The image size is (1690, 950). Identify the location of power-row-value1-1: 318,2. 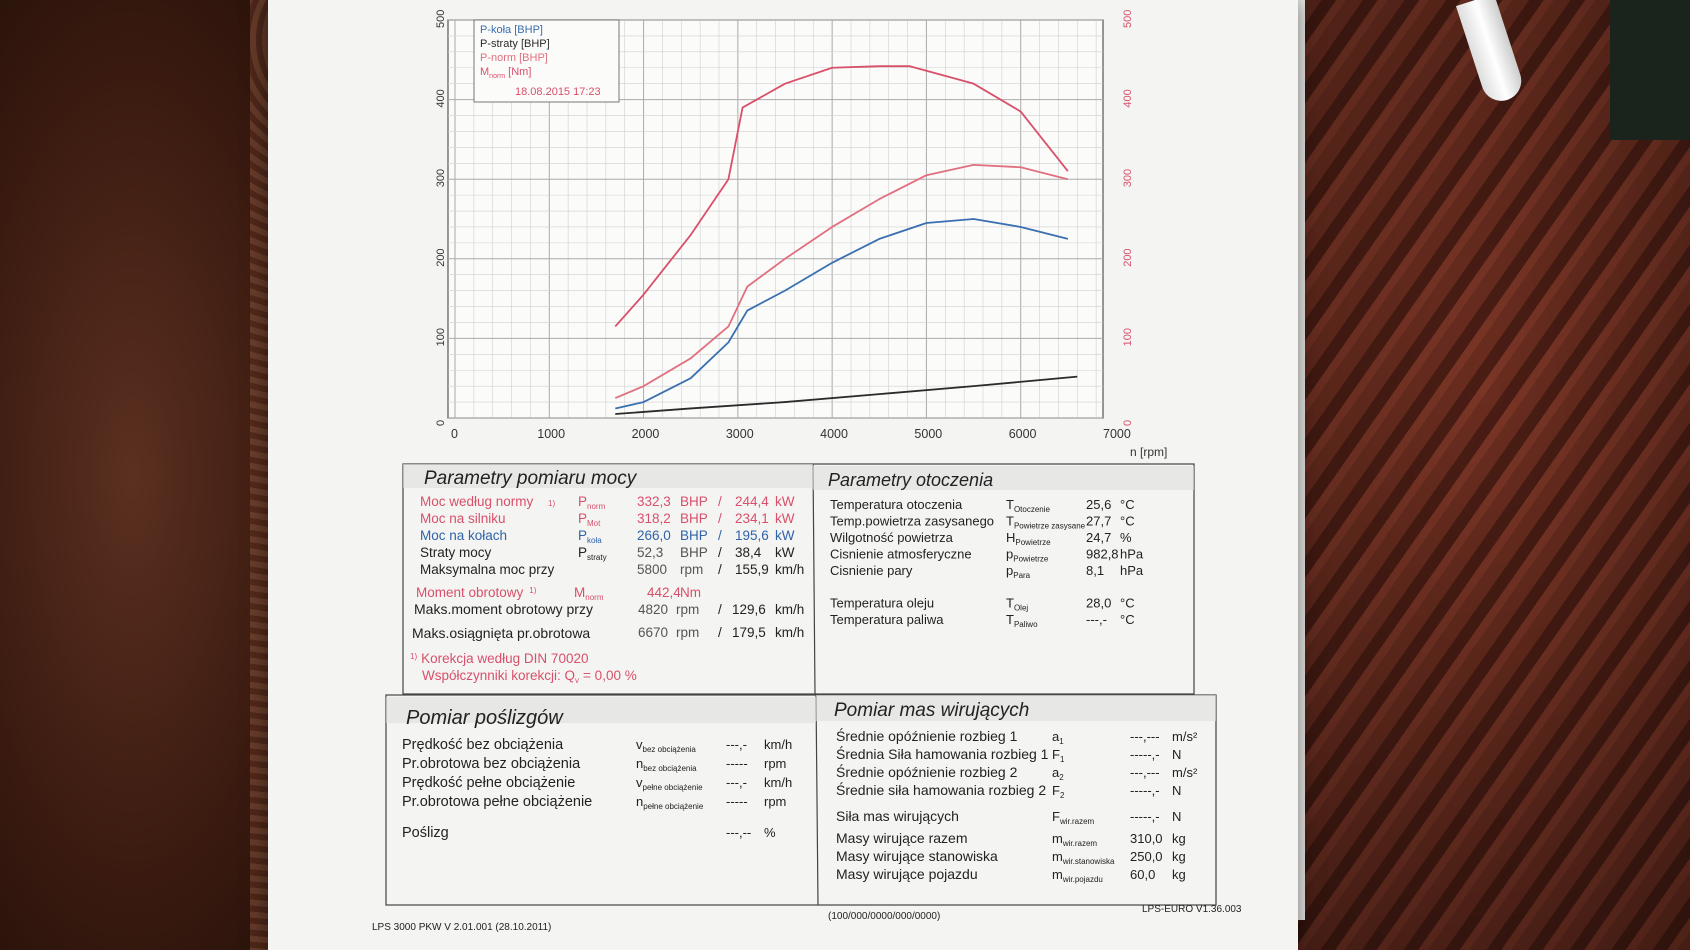
(654, 518).